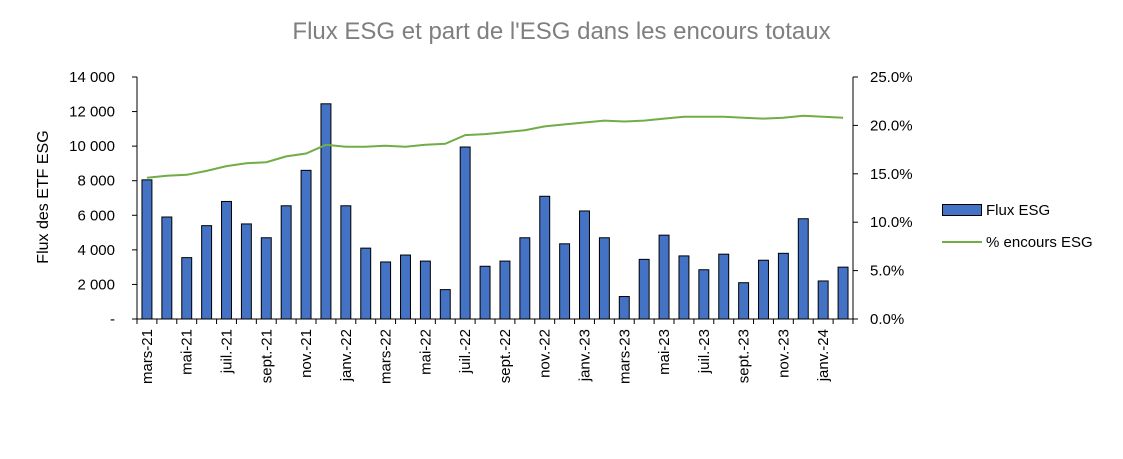 Image resolution: width=1123 pixels, height=459 pixels. I want to click on y-tick-label: 4 000, so click(96, 250).